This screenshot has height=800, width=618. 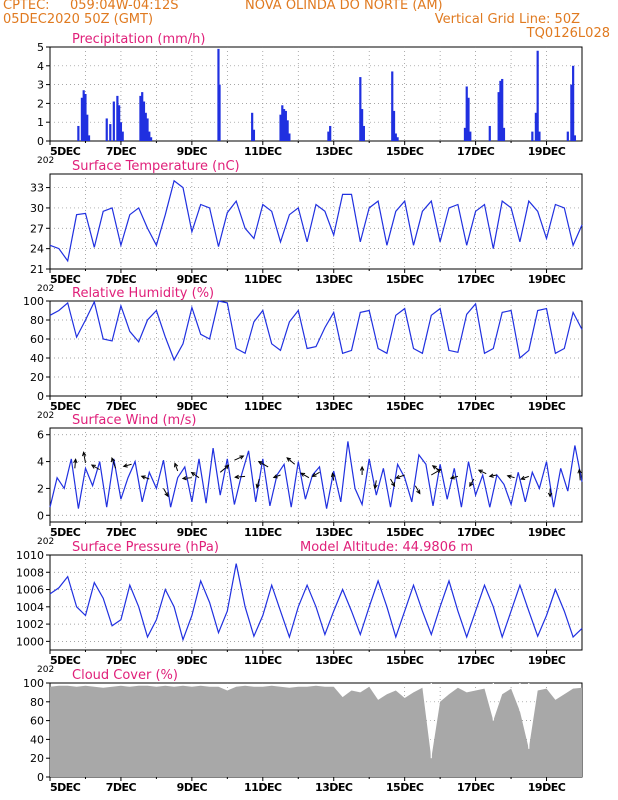 What do you see at coordinates (334, 151) in the screenshot?
I see `precip-xtick-label: 13DEC` at bounding box center [334, 151].